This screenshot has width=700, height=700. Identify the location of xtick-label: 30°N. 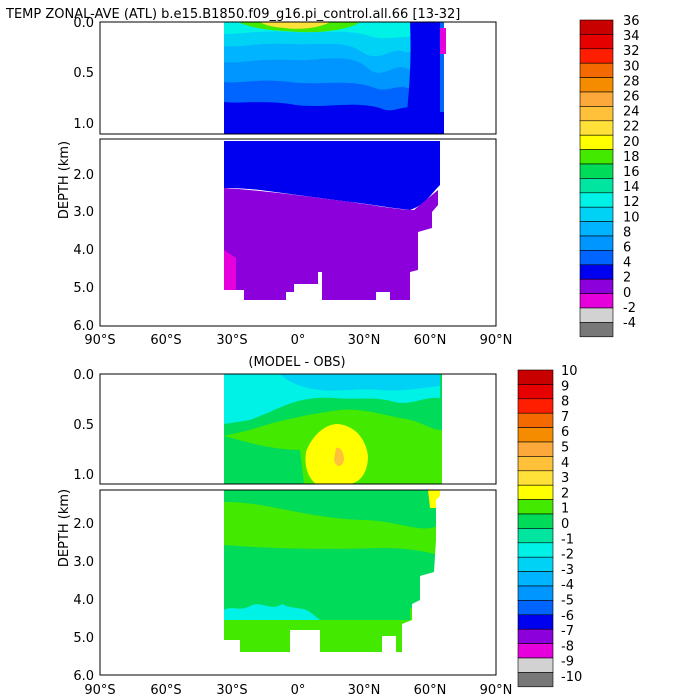
(364, 340).